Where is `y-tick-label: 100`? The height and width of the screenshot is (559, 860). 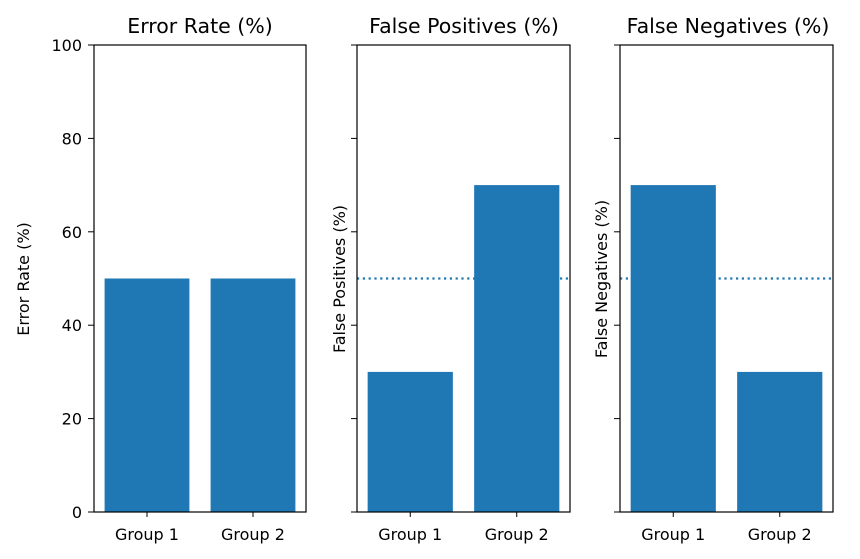 y-tick-label: 100 is located at coordinates (66, 45).